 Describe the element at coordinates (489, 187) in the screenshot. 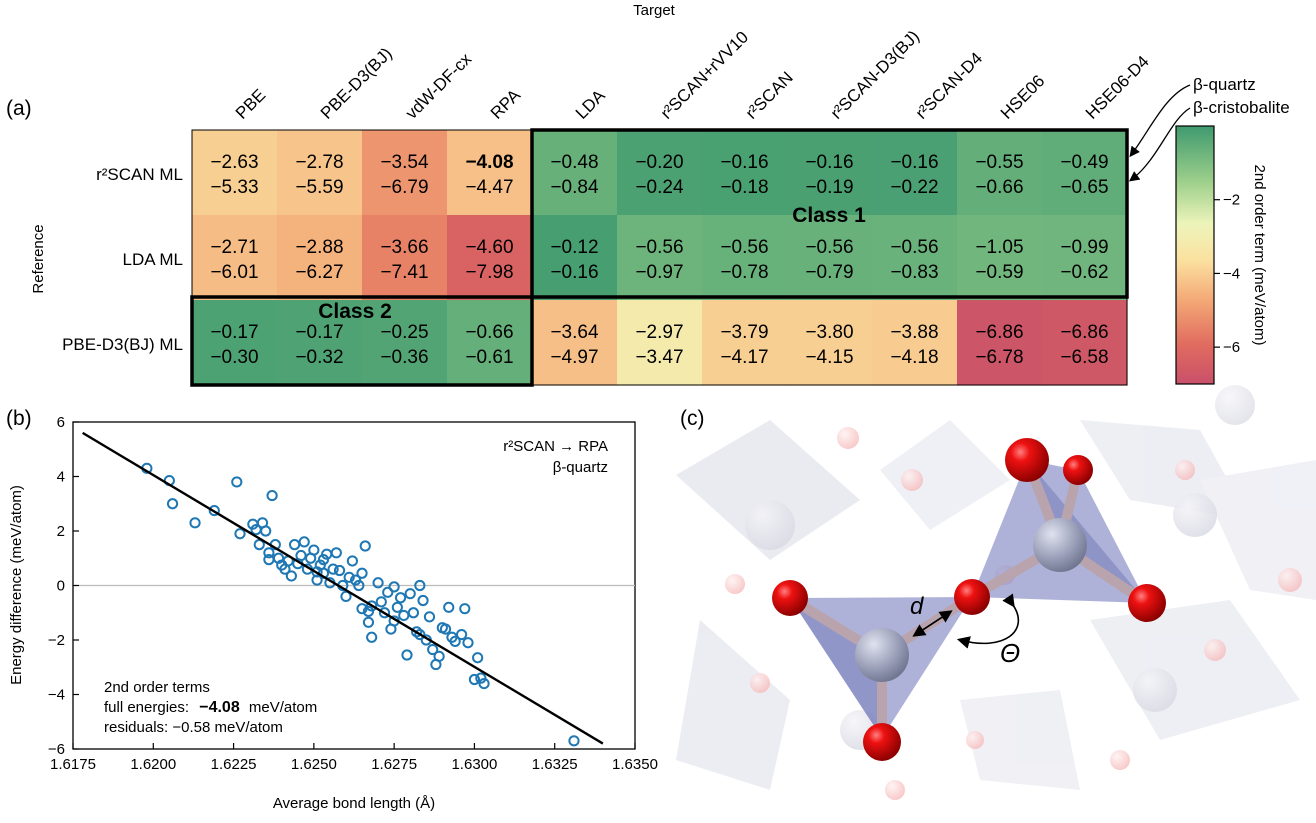

I see `cell-value-cristobalite: −4.47` at that location.